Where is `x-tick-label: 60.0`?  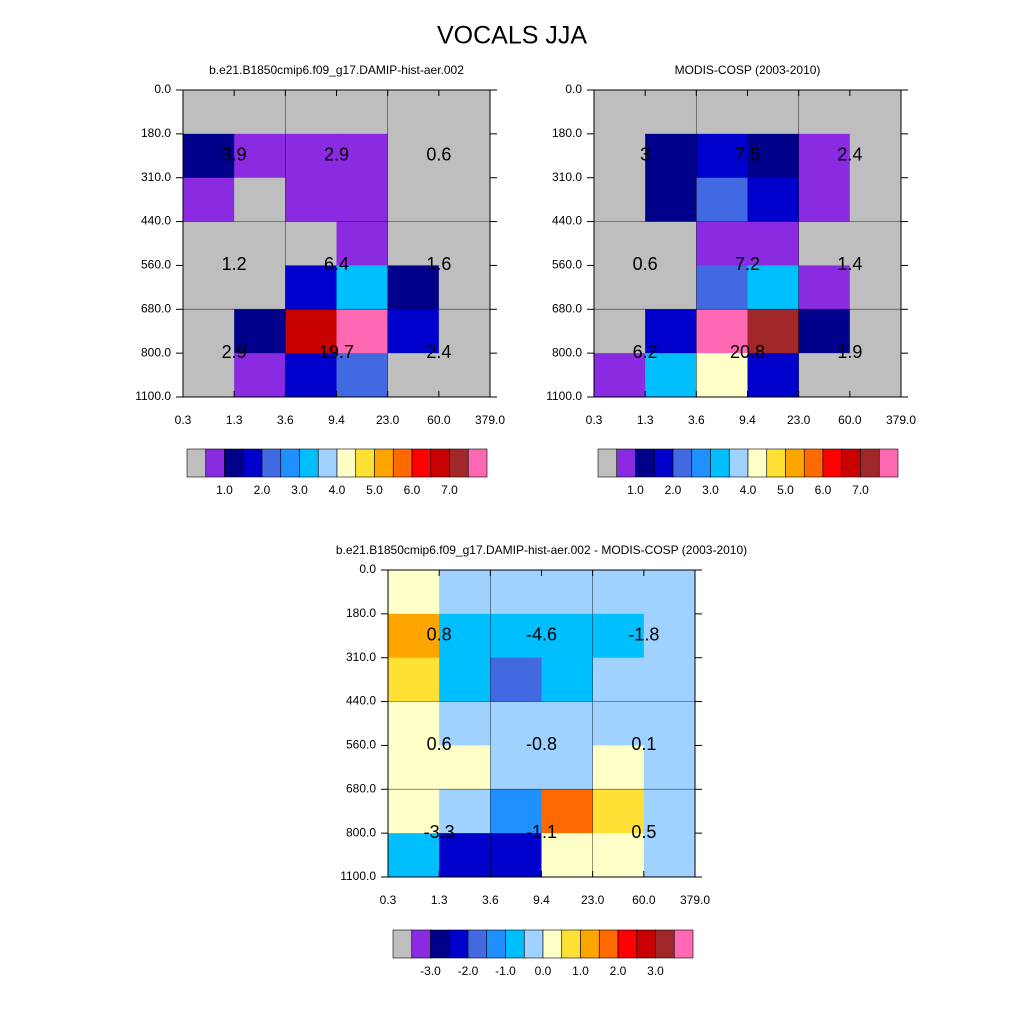
x-tick-label: 60.0 is located at coordinates (439, 420).